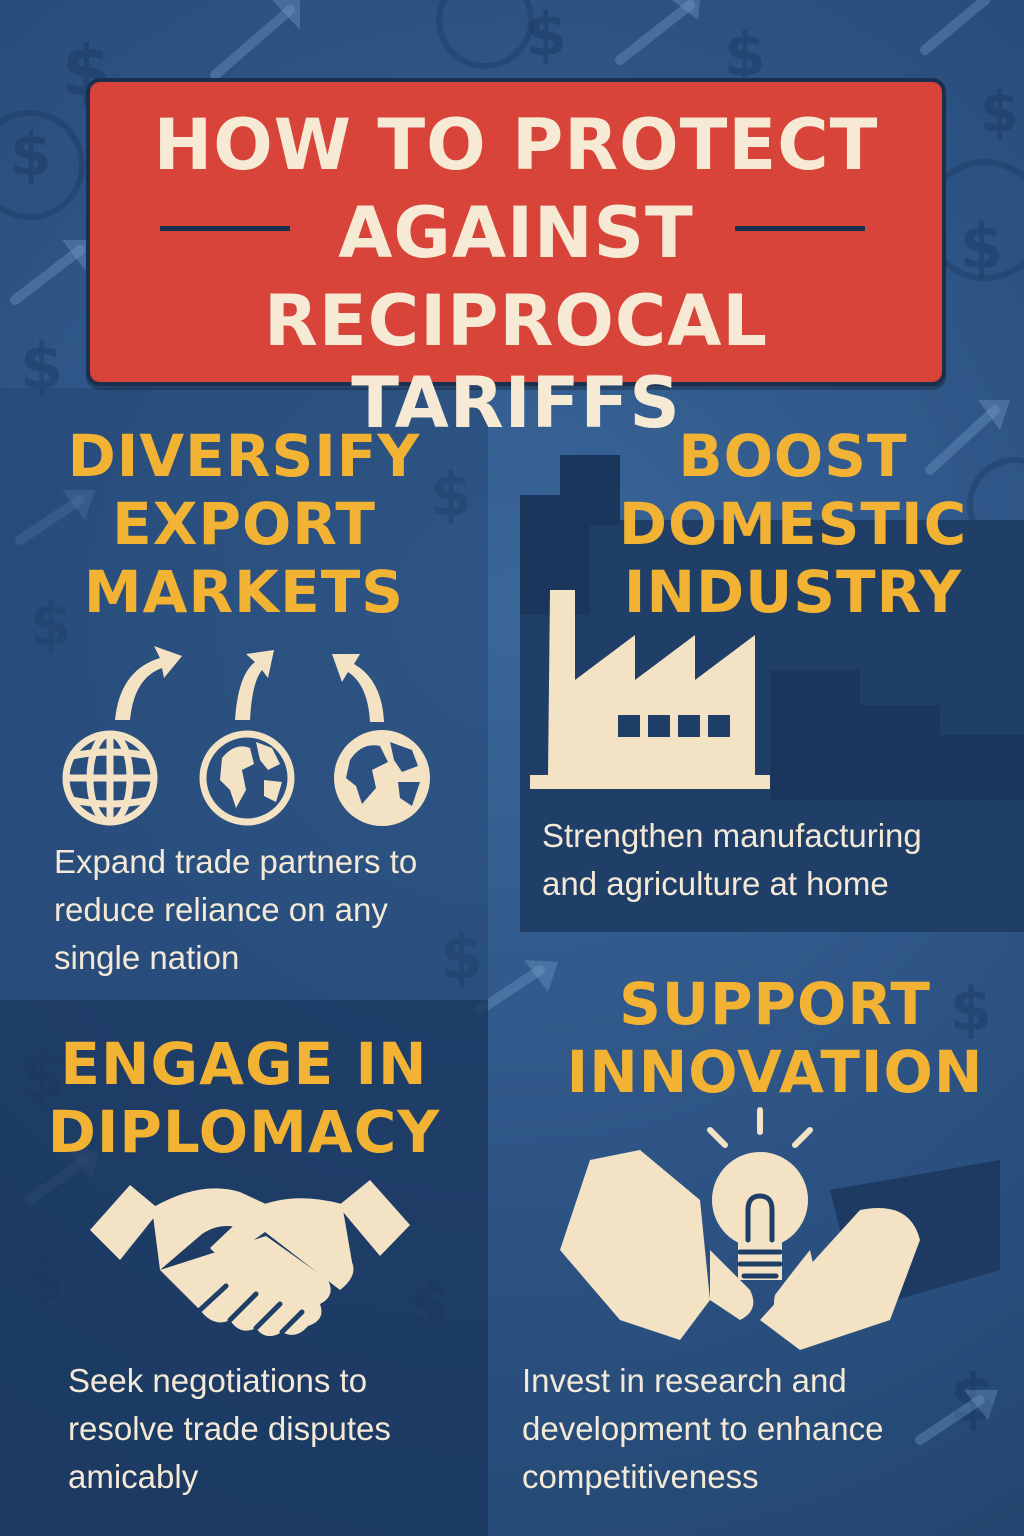 This screenshot has height=1536, width=1024. I want to click on heading-line: DOMESTIC, so click(793, 524).